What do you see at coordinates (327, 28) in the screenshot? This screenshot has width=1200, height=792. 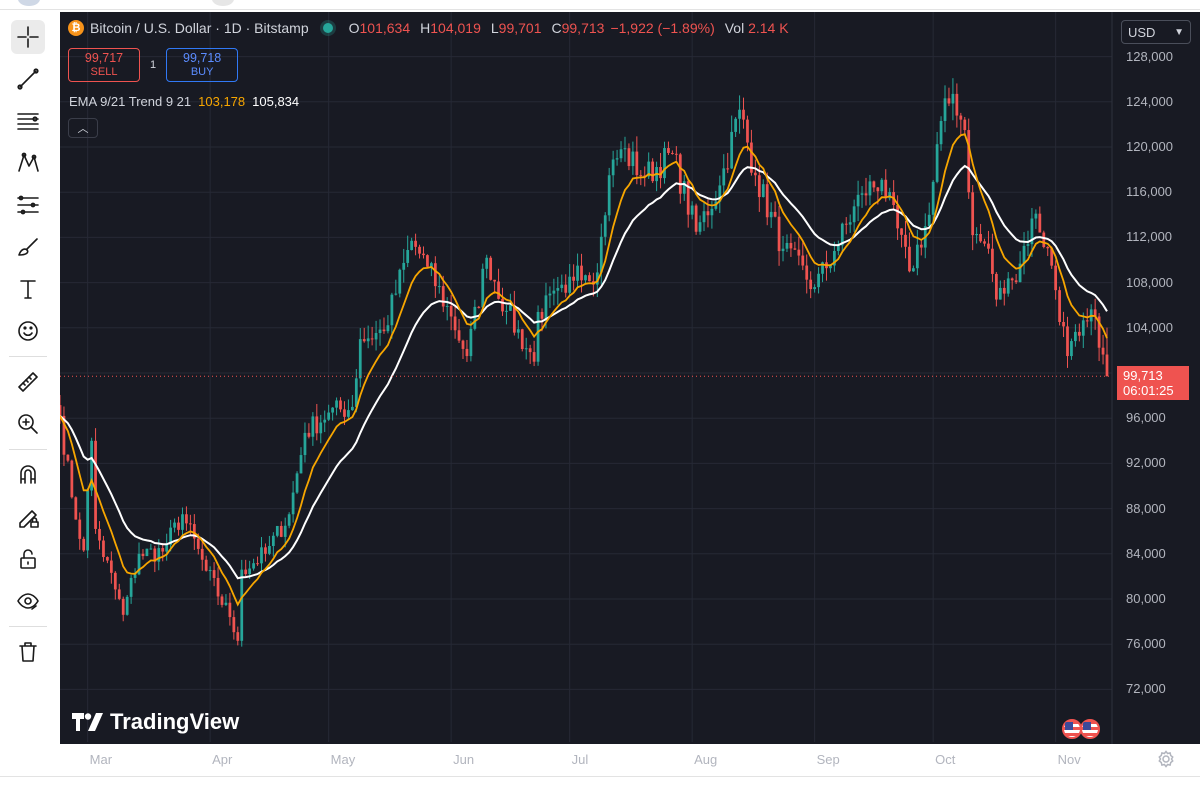 I see `market-status-icon` at bounding box center [327, 28].